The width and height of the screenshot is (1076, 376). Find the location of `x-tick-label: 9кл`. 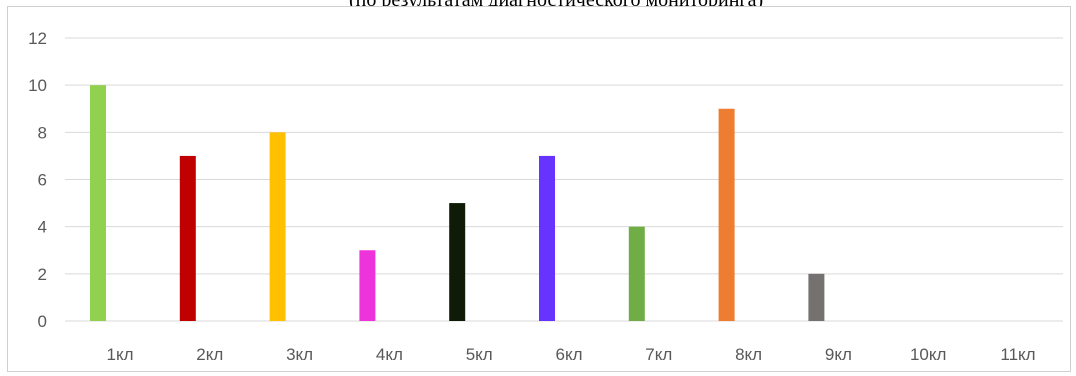

x-tick-label: 9кл is located at coordinates (838, 354).